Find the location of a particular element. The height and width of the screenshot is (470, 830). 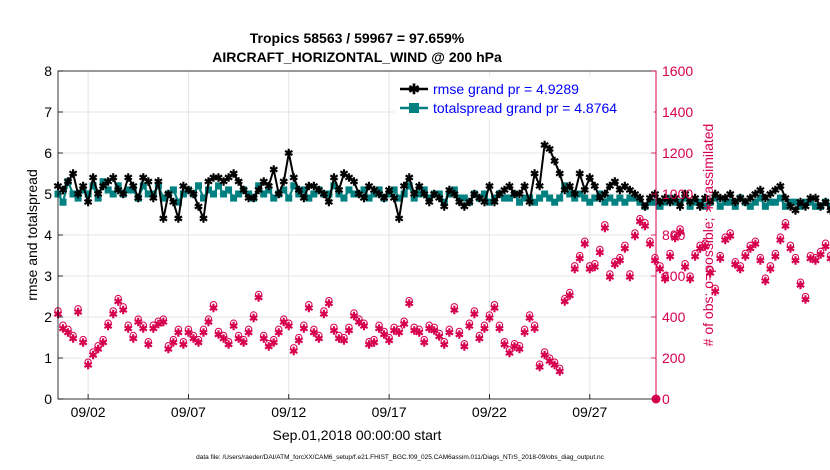

spread-series is located at coordinates (442, 194).